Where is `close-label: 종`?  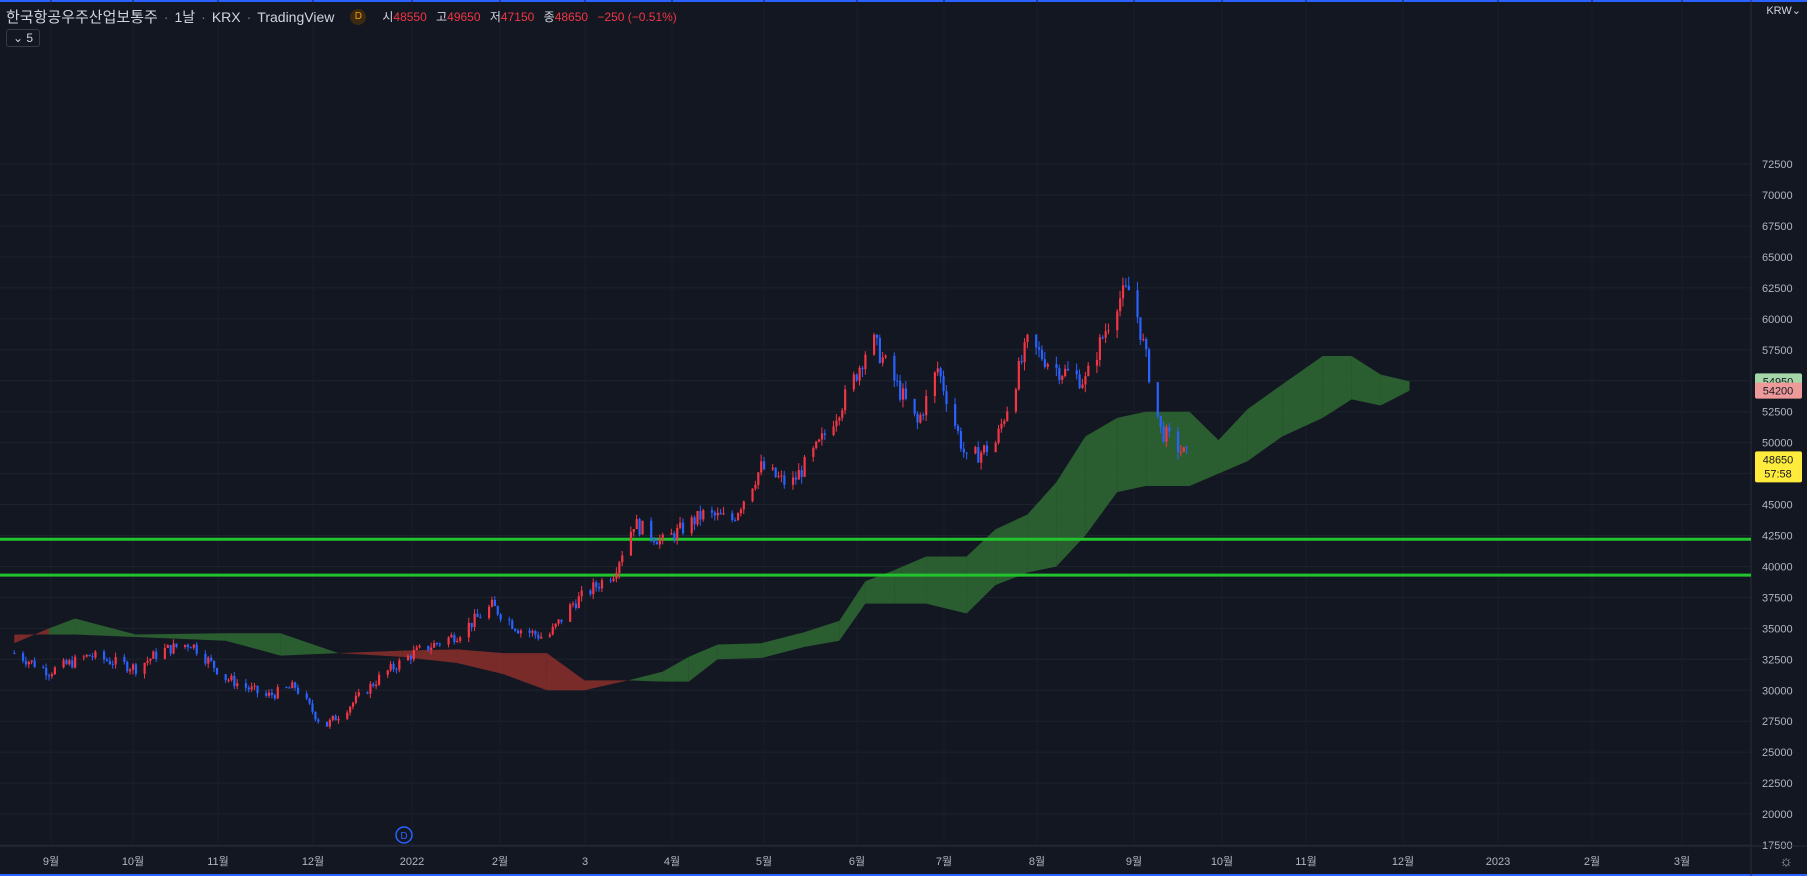 close-label: 종 is located at coordinates (549, 17).